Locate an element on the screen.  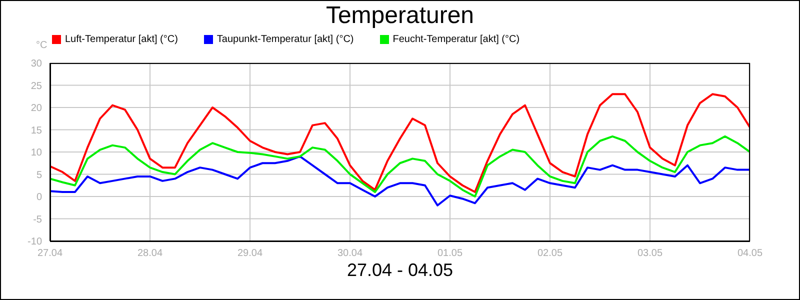
y-tick-label: 10 is located at coordinates (36, 153).